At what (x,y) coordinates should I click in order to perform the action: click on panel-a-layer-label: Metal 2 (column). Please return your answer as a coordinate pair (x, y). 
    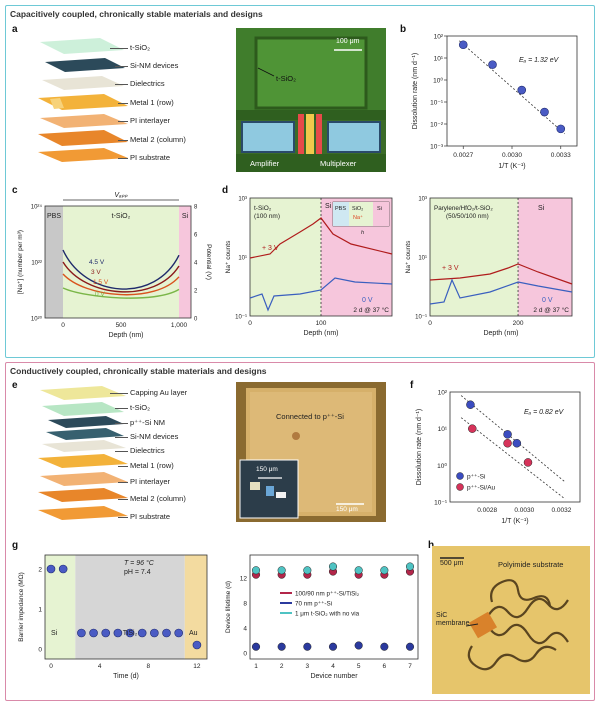
    Looking at the image, I should click on (158, 139).